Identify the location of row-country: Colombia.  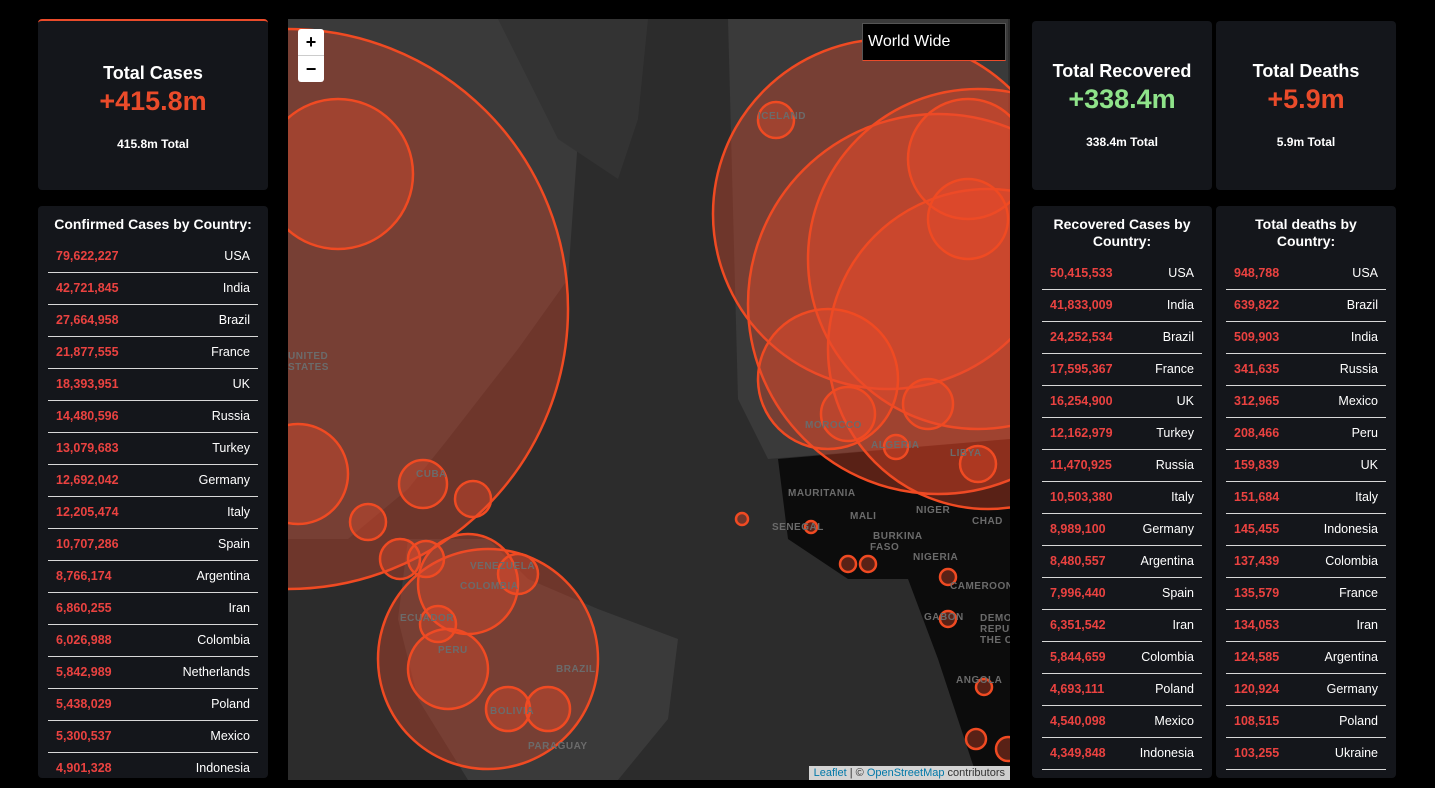
(1167, 657).